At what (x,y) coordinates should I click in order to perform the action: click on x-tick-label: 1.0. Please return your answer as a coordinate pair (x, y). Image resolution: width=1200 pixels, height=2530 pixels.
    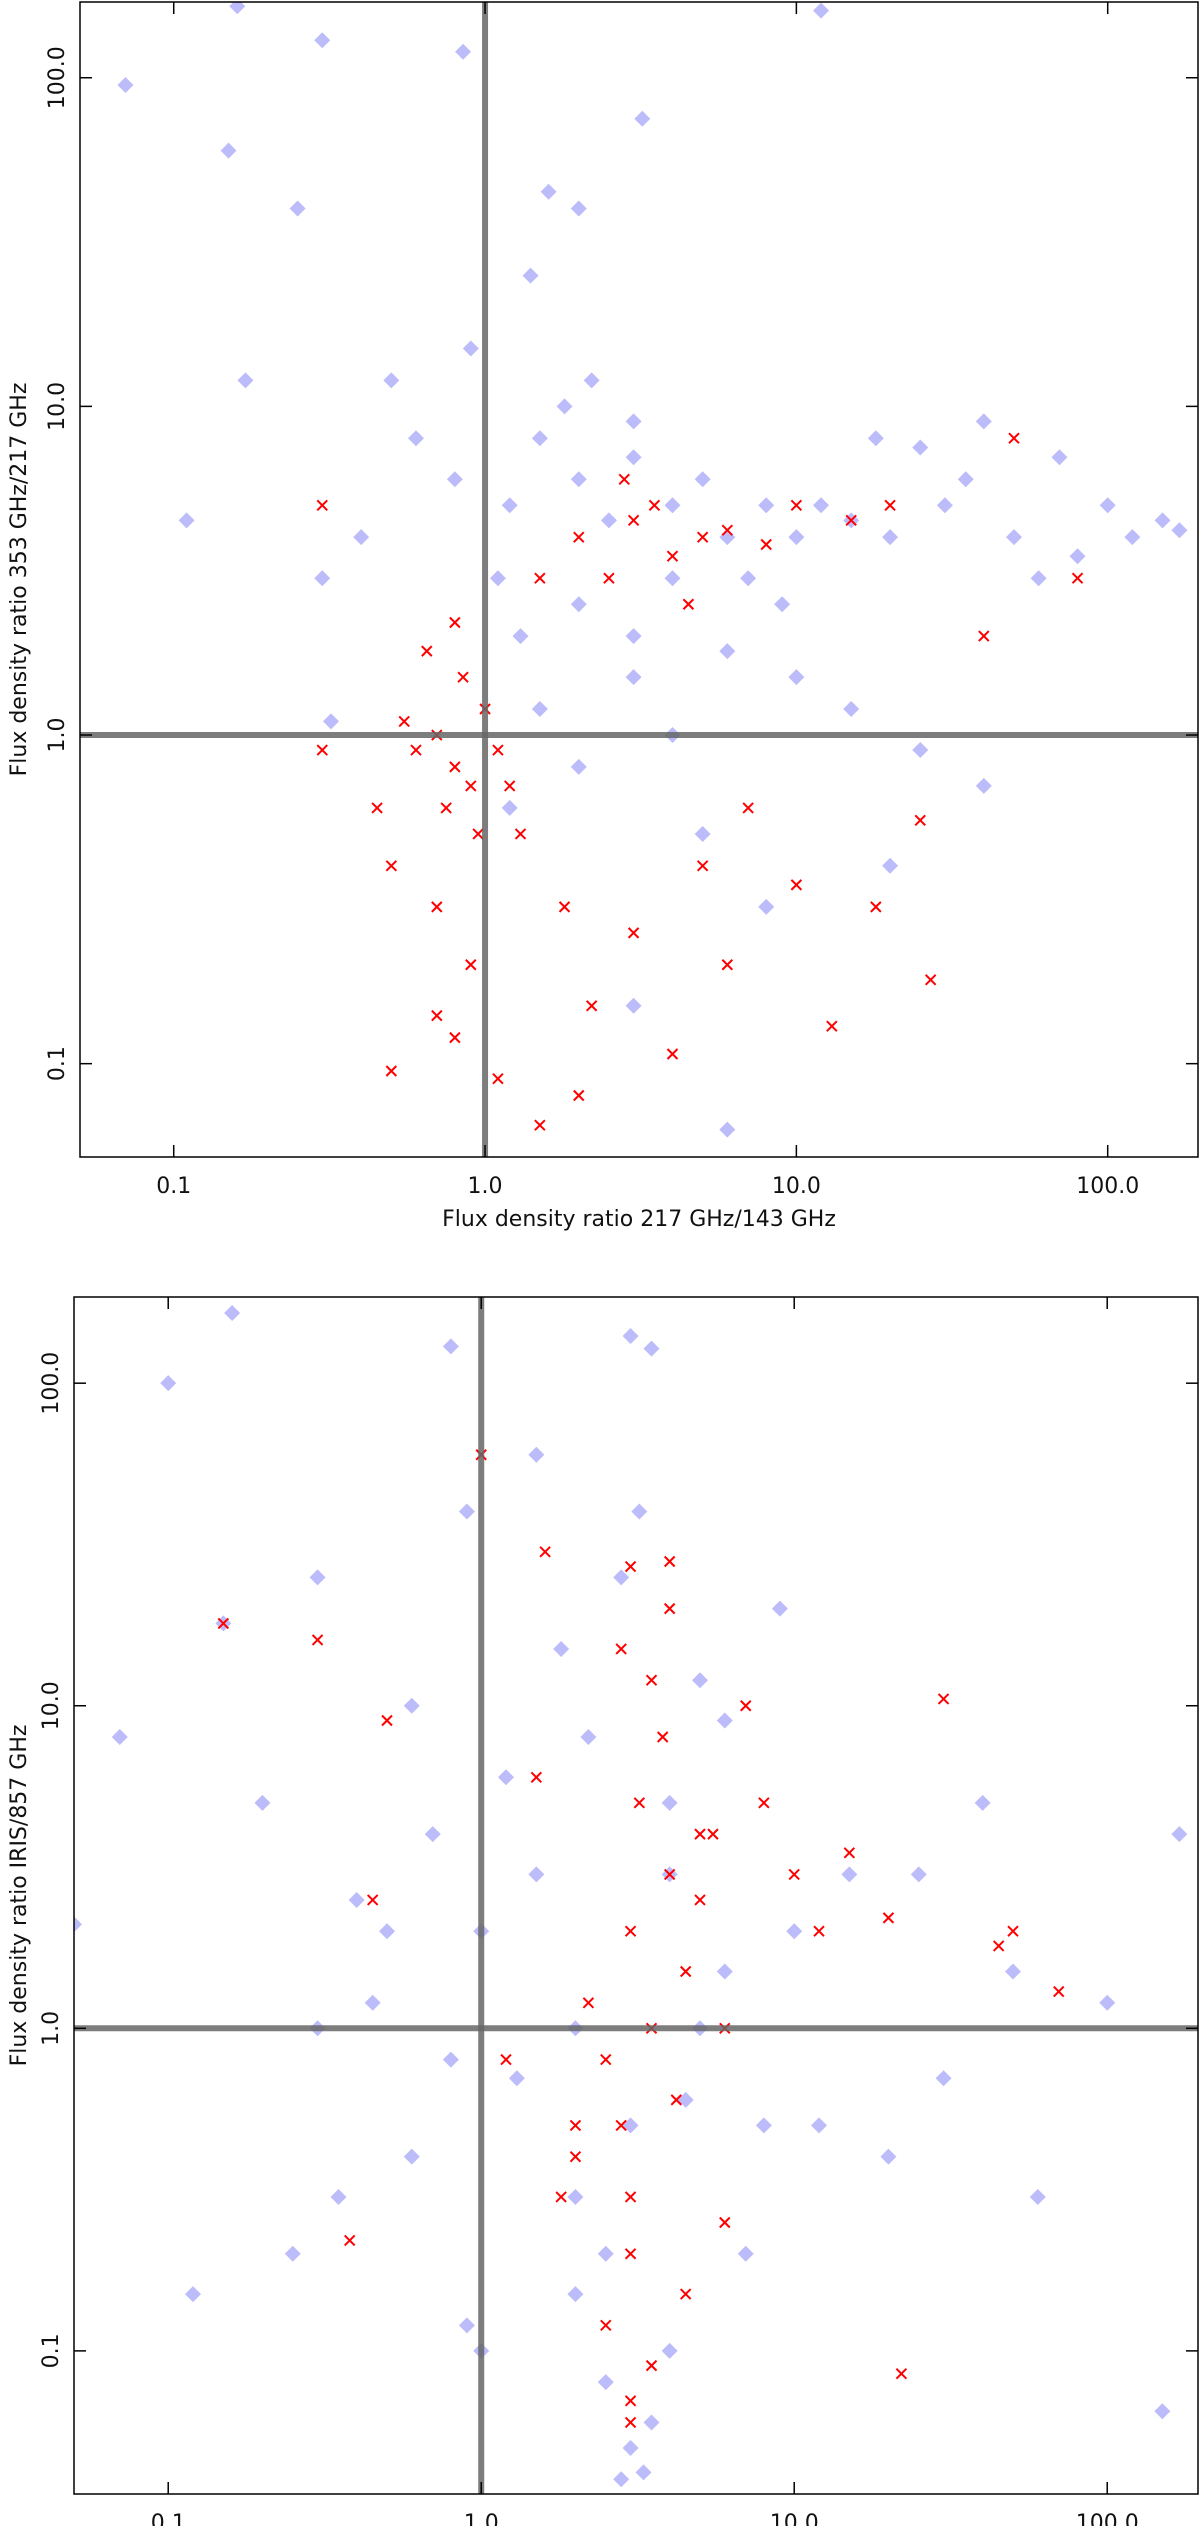
    Looking at the image, I should click on (481, 2518).